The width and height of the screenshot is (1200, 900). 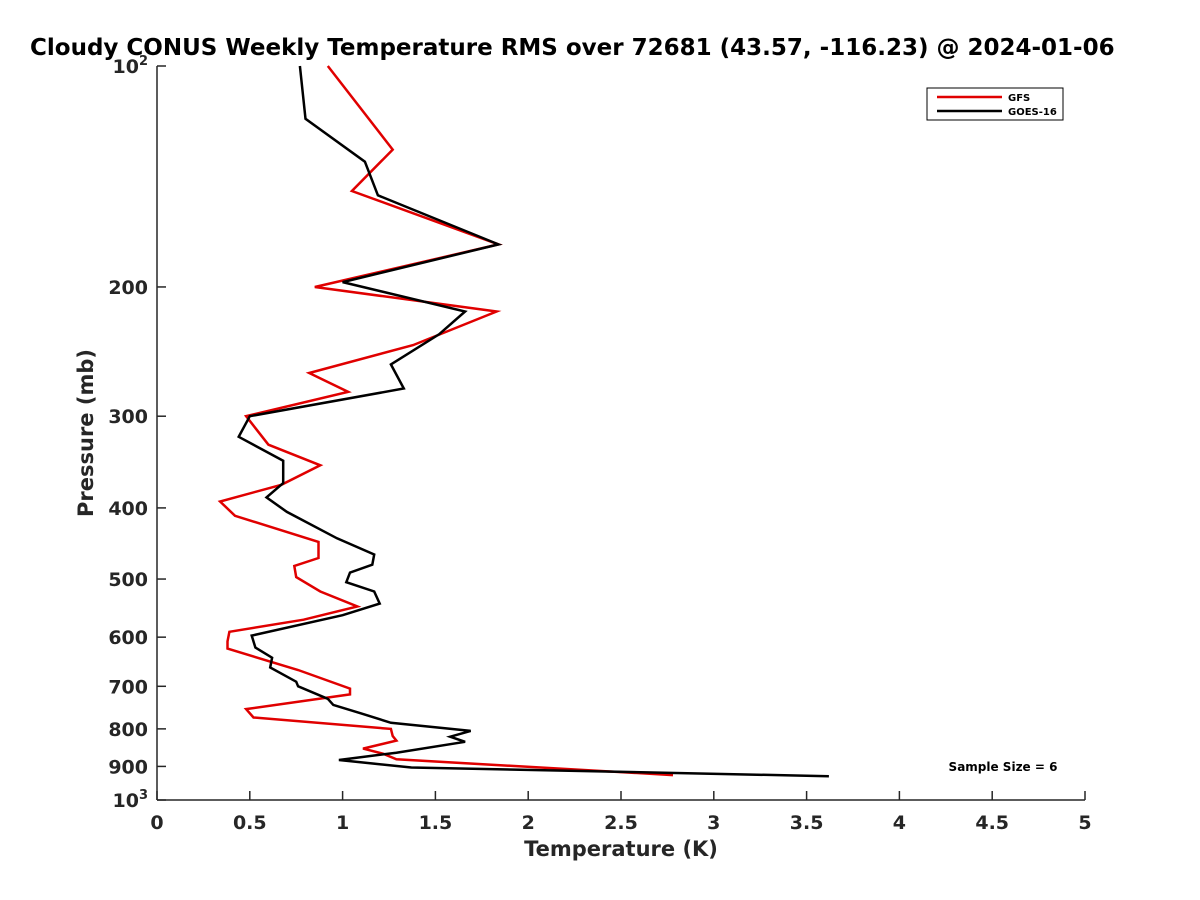 I want to click on x-tick-label: 3, so click(x=713, y=823).